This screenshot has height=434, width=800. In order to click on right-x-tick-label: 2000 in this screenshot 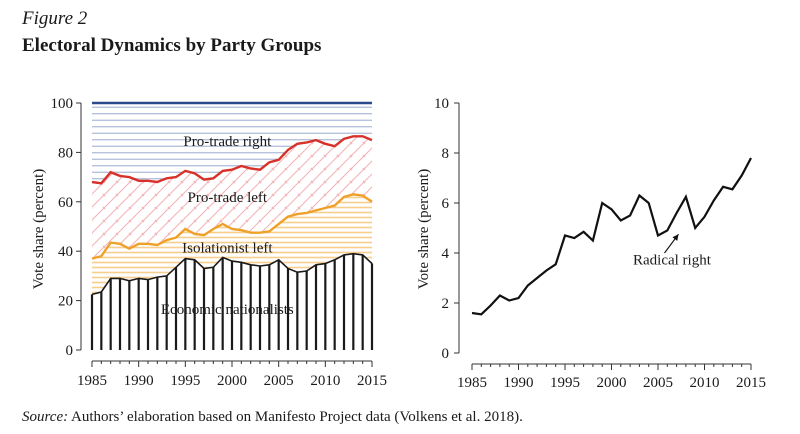, I will do `click(612, 383)`.